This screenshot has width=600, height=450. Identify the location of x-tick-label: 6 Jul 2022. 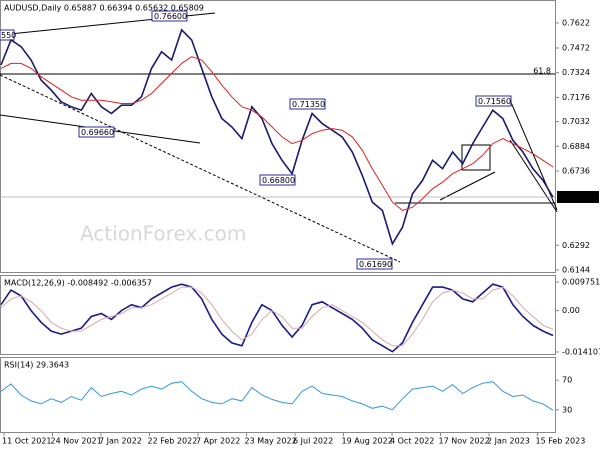
(313, 441).